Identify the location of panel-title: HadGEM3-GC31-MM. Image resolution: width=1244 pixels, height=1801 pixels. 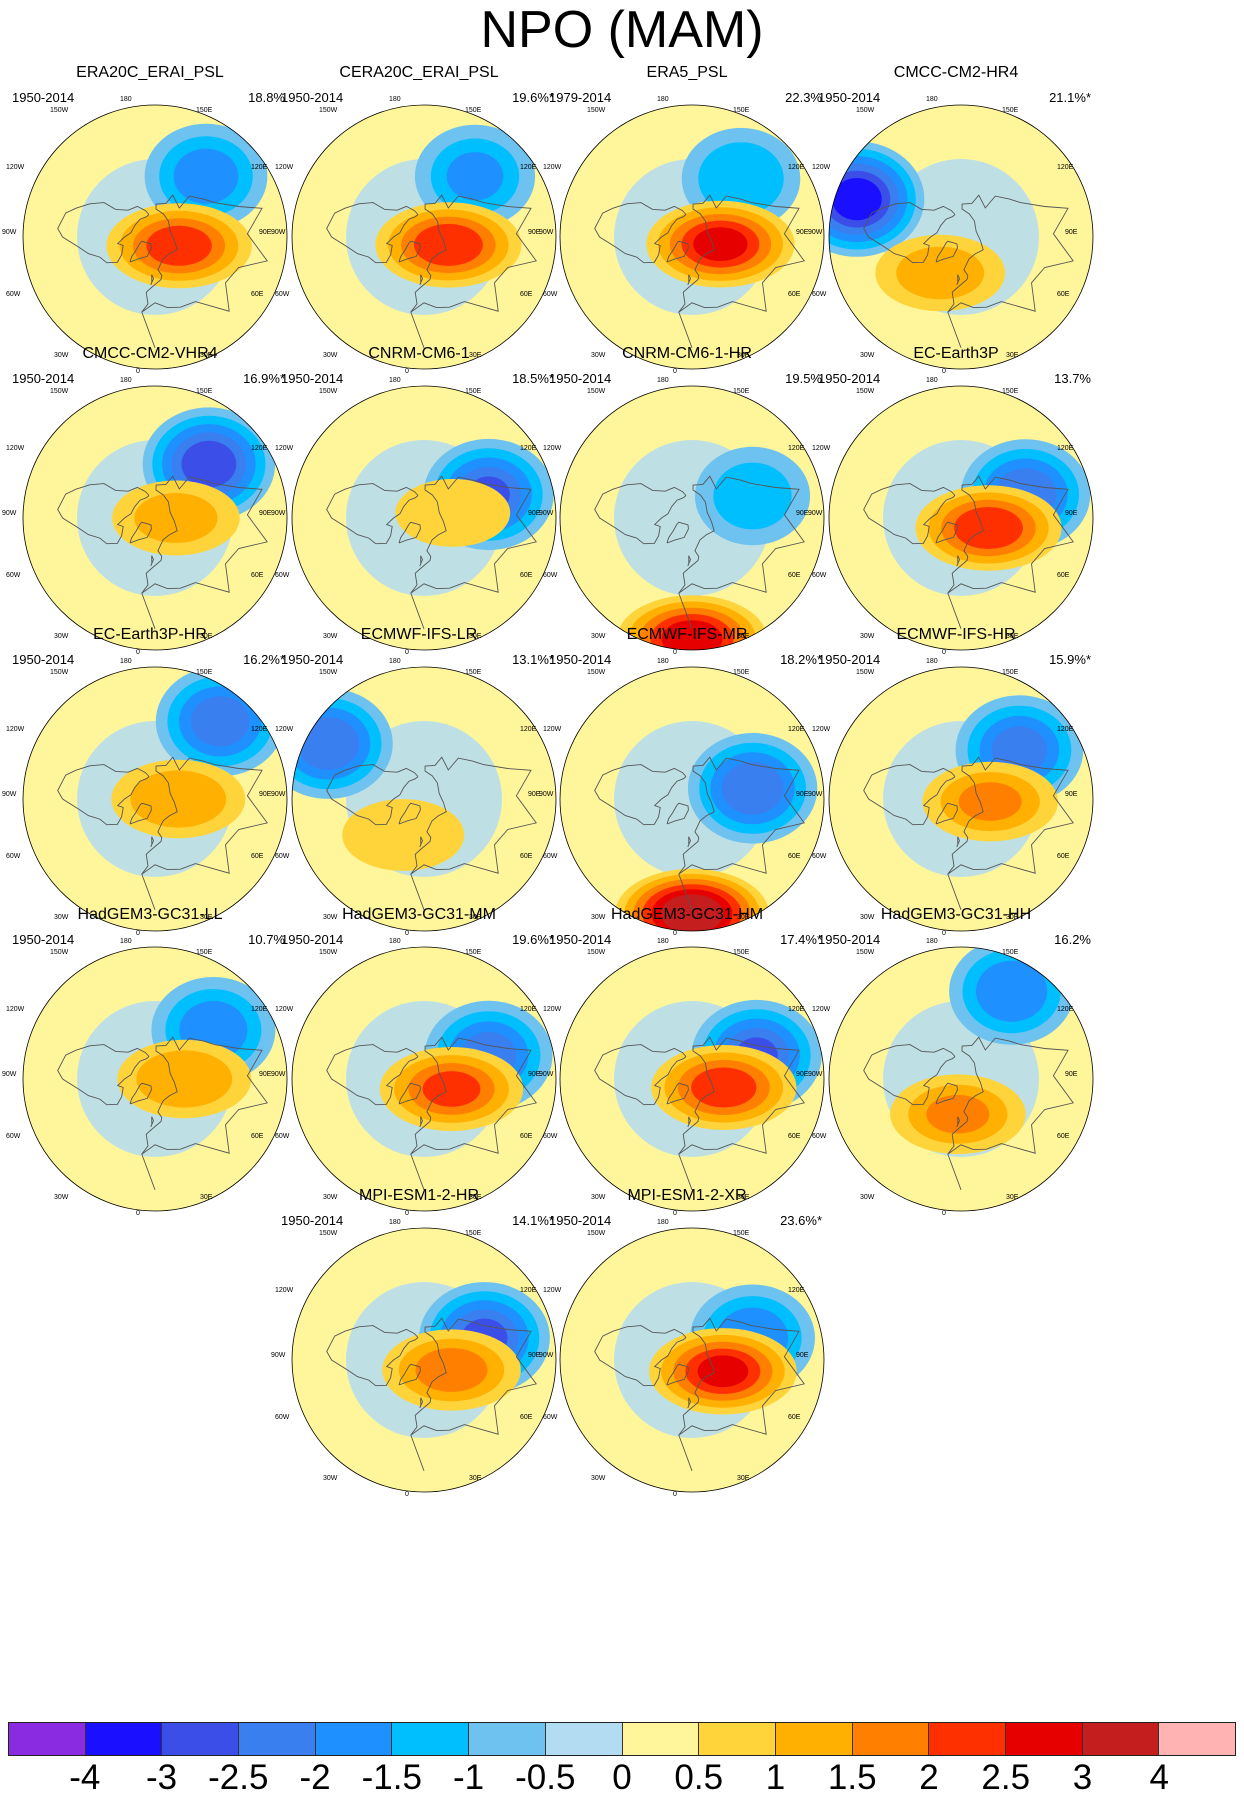
(419, 914).